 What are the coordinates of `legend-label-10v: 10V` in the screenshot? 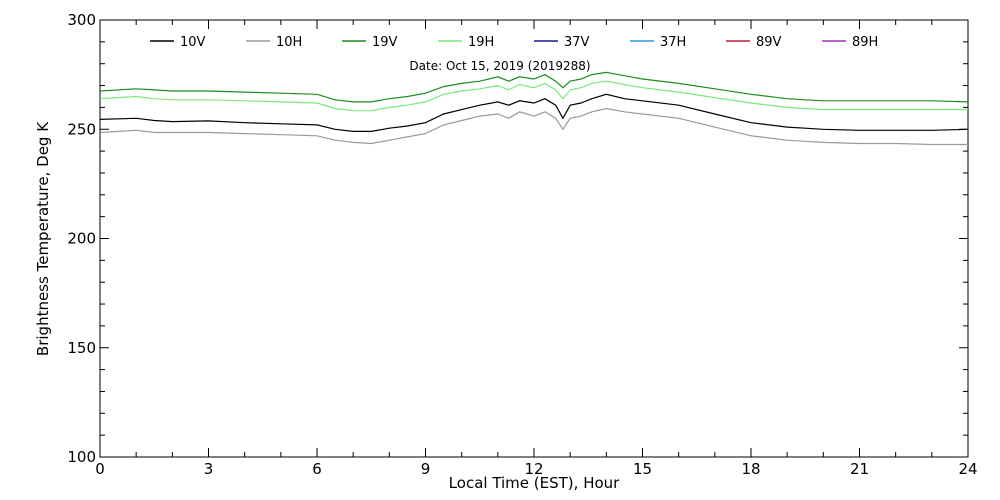 It's located at (193, 42).